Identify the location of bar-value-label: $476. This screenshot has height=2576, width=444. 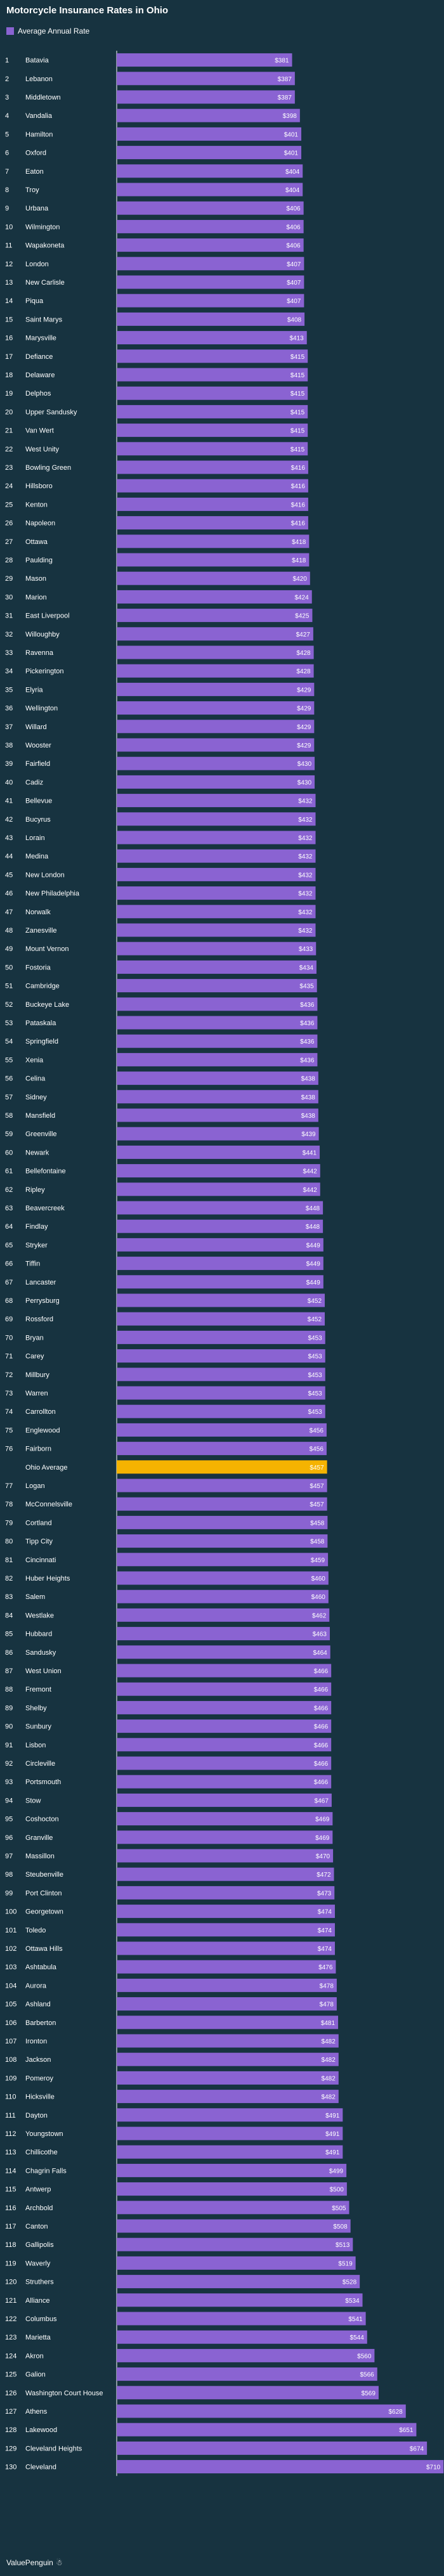
(325, 1967).